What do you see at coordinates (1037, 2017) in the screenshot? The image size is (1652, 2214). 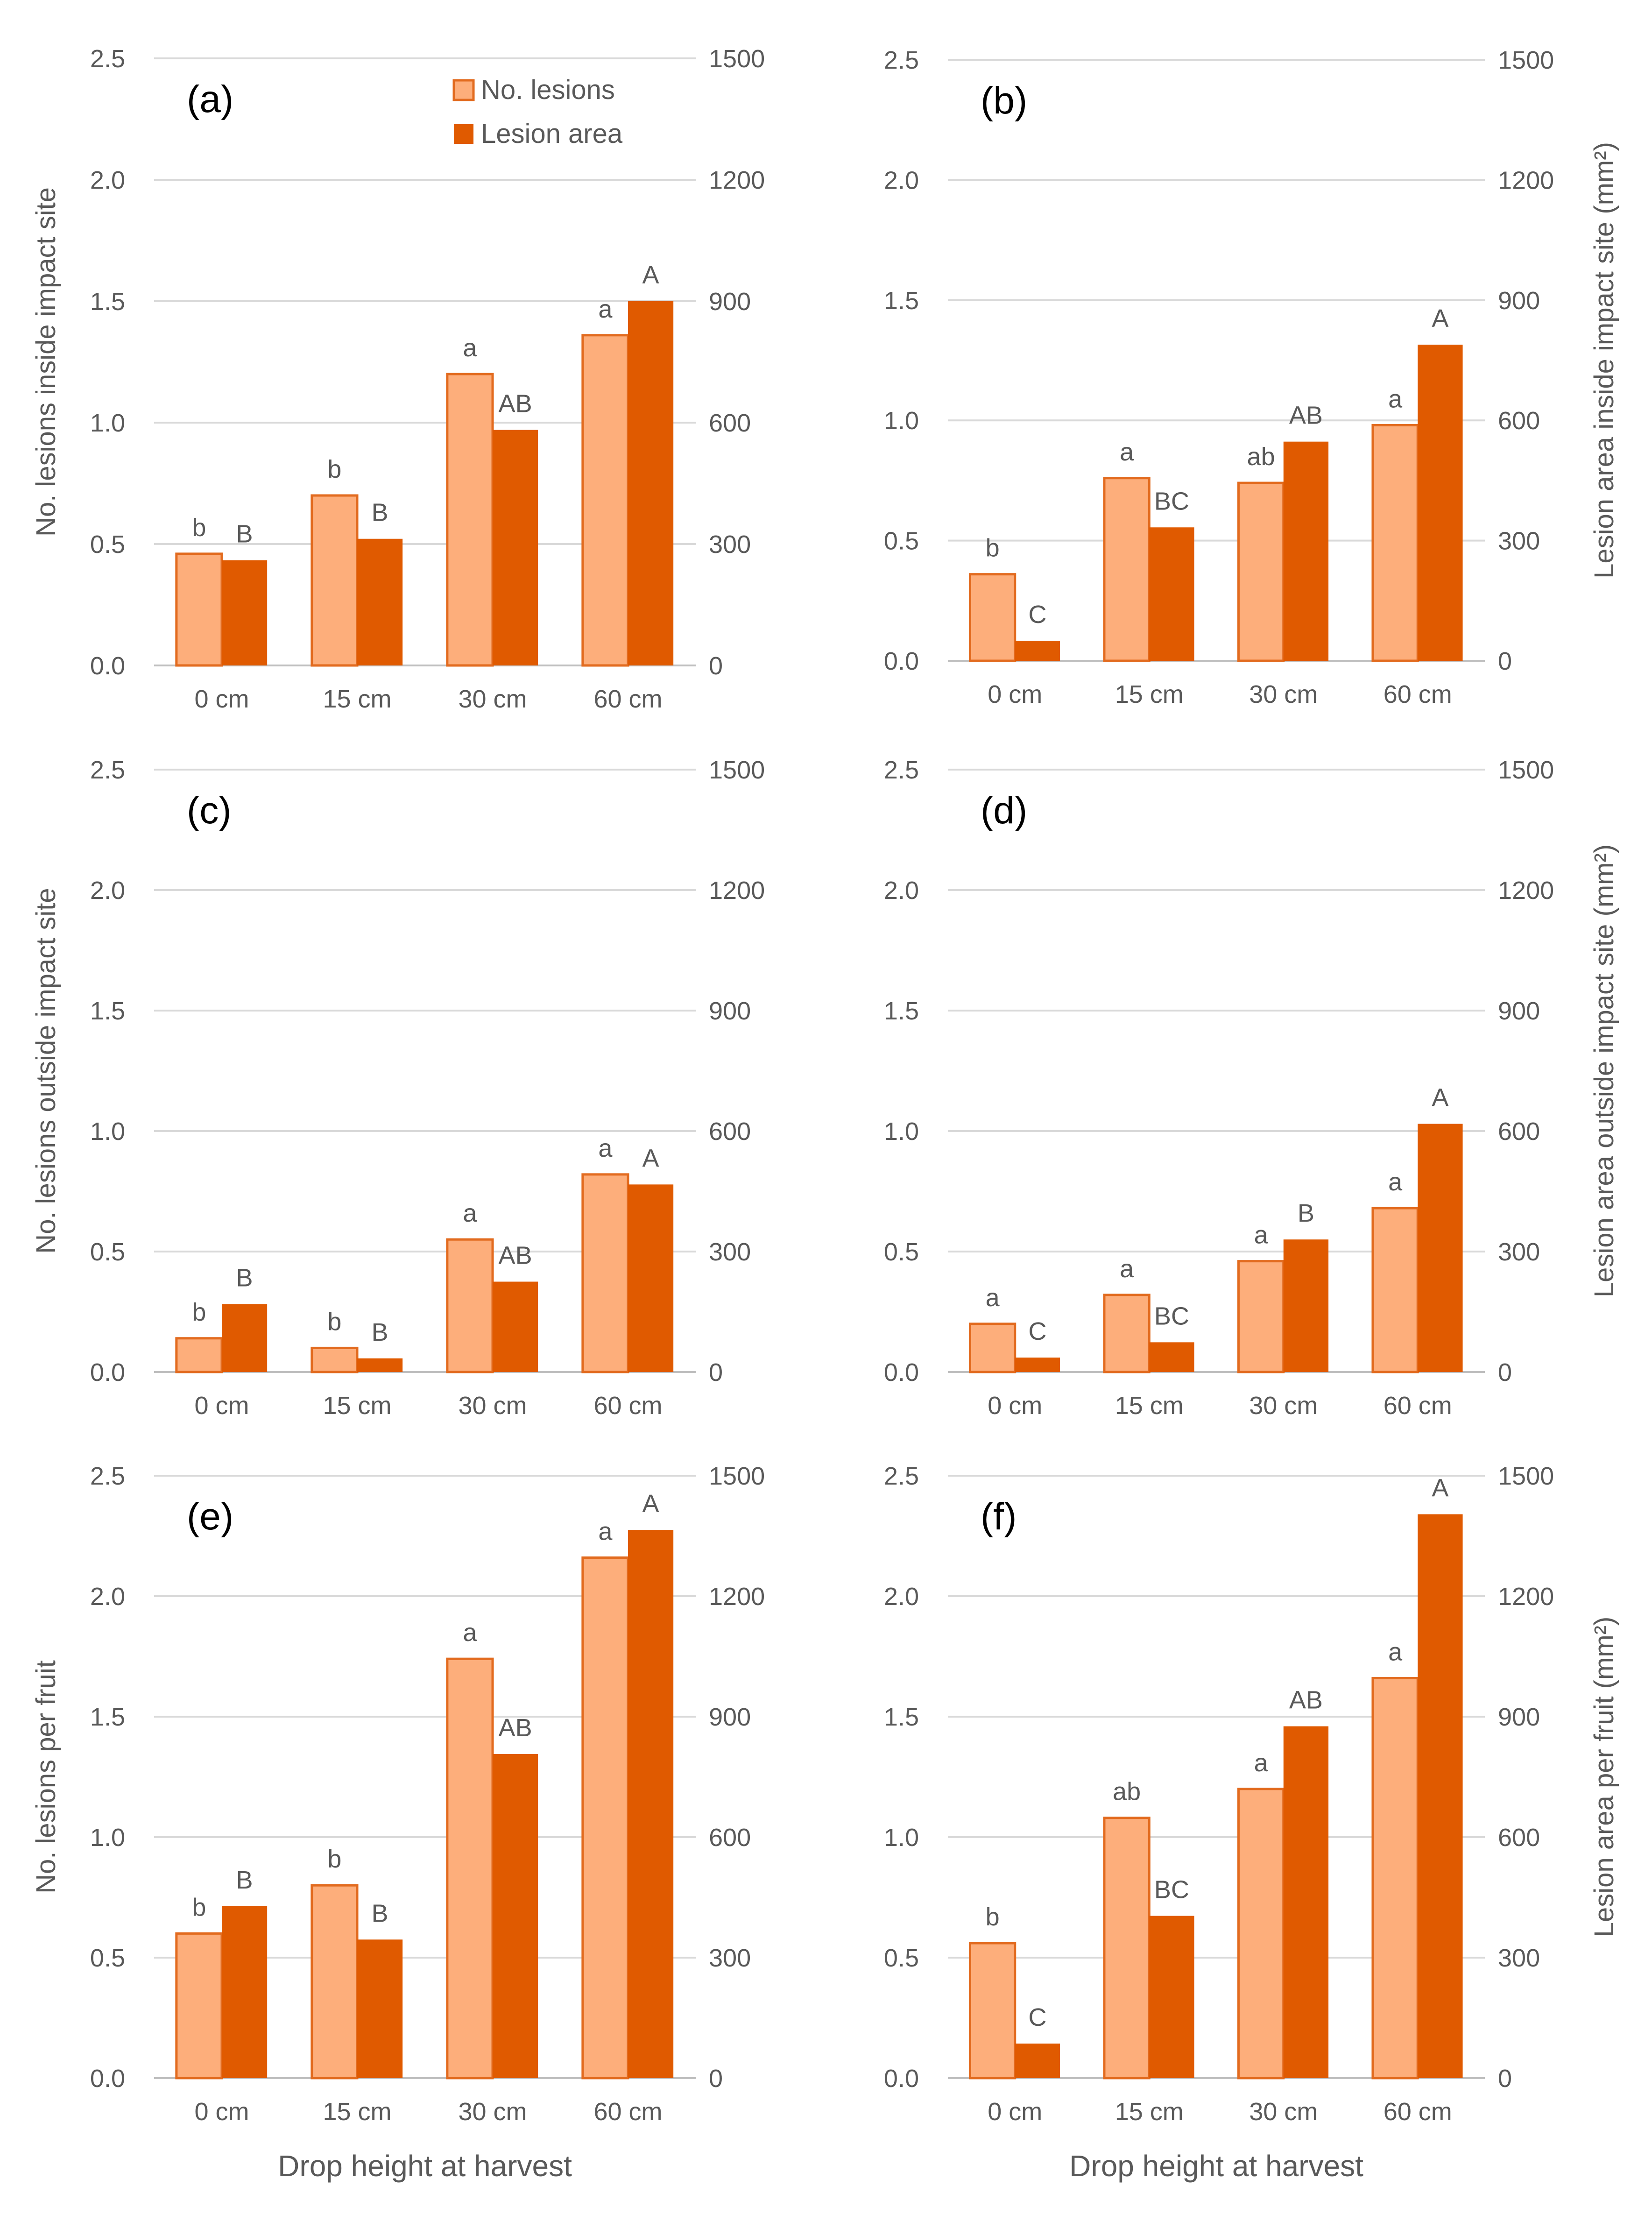 I see `sig-label-upper: C` at bounding box center [1037, 2017].